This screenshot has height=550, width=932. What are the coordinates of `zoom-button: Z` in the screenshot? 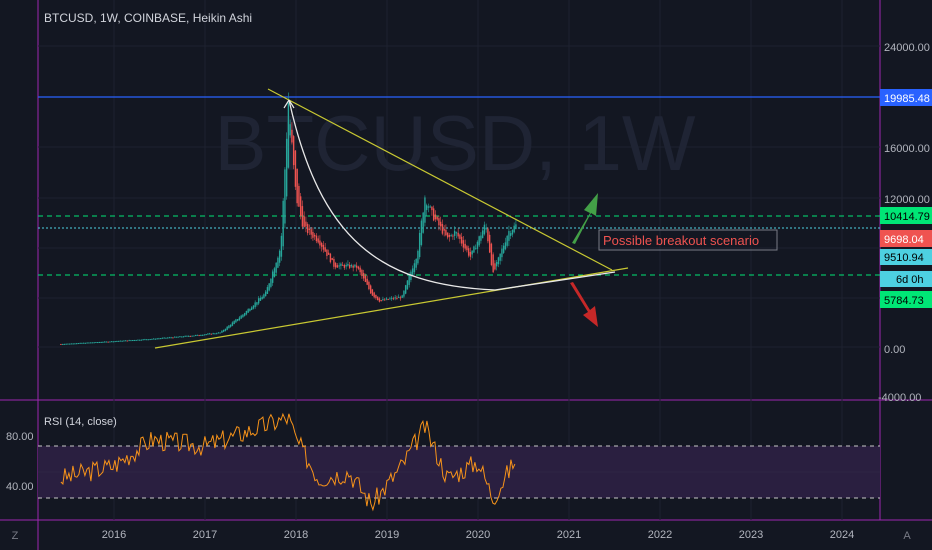 It's located at (15, 535).